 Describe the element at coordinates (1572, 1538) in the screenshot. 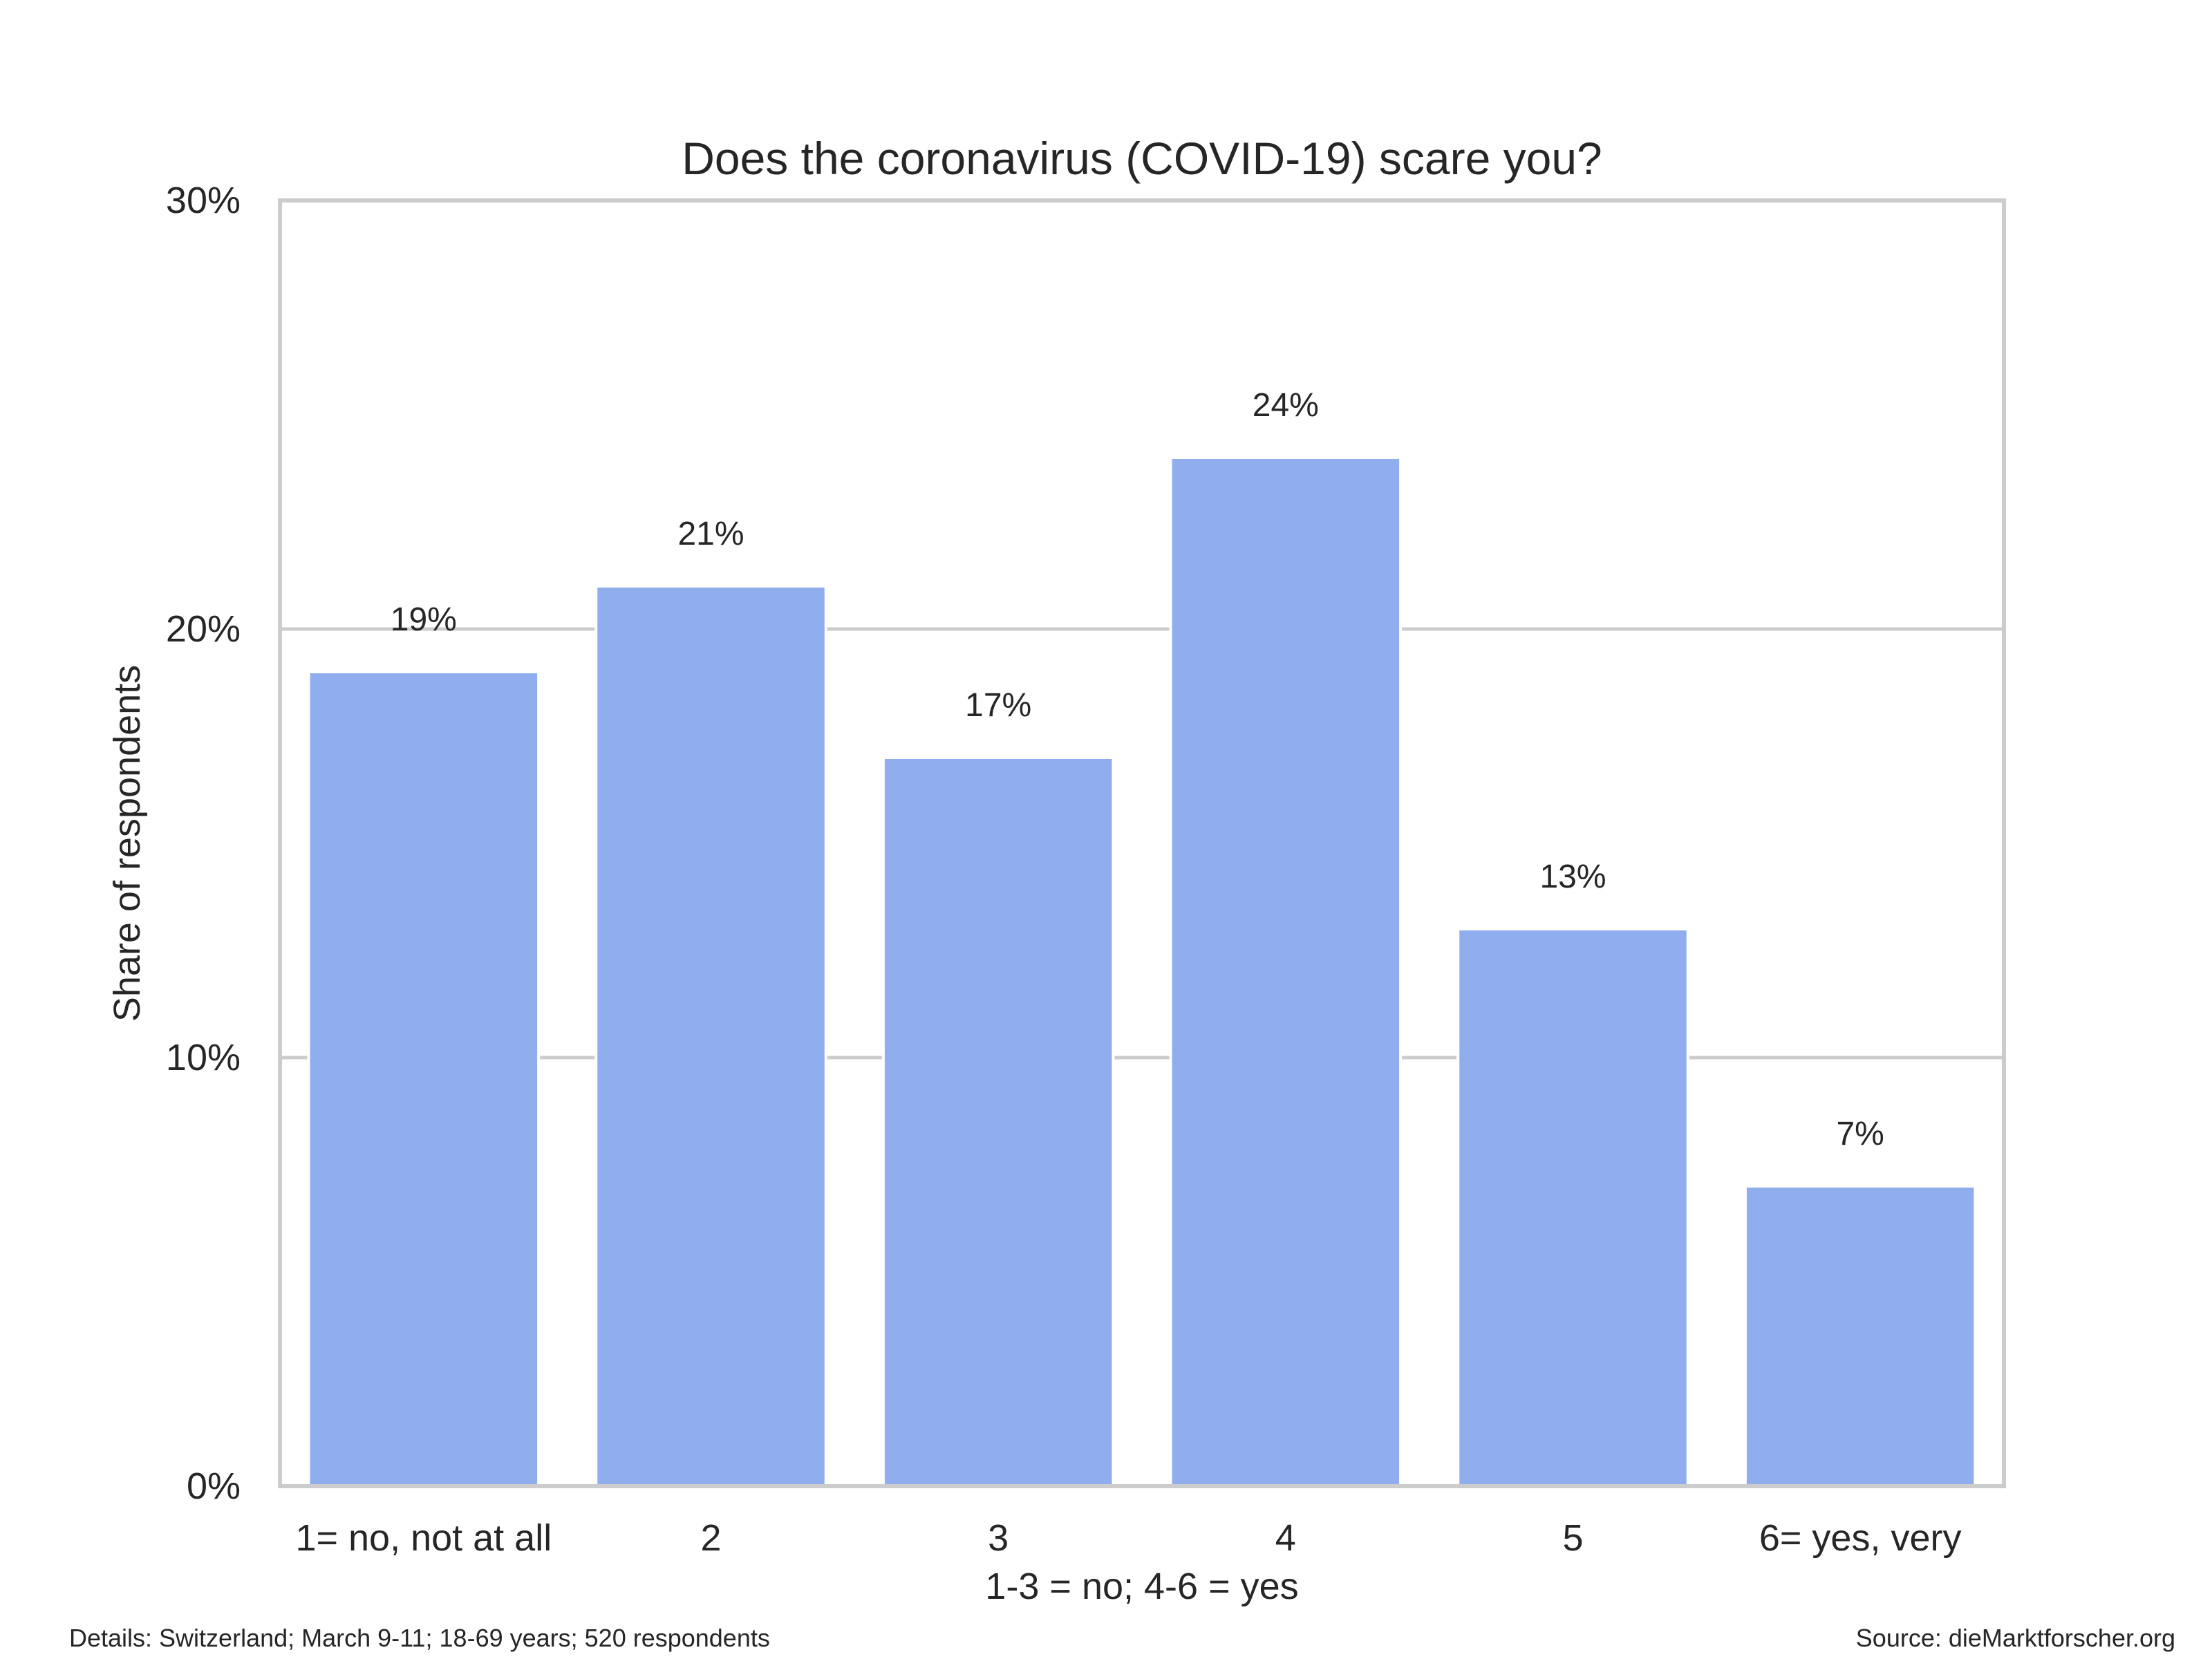

I see `x-tick-label: 5` at that location.